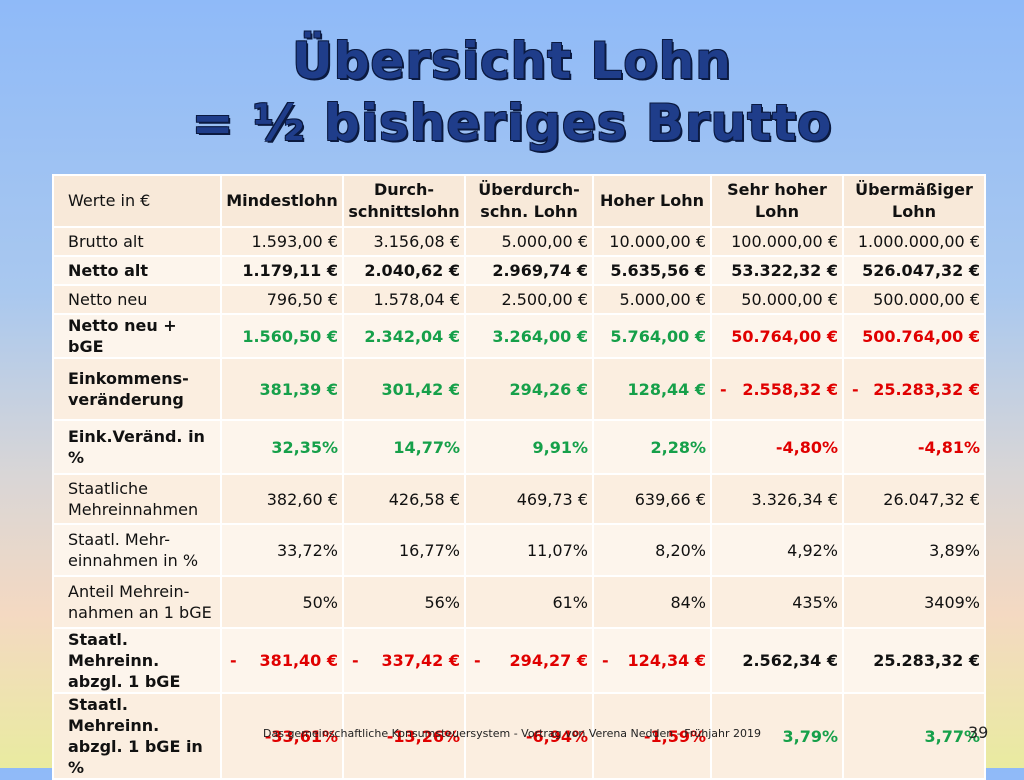 The height and width of the screenshot is (780, 1024). What do you see at coordinates (307, 550) in the screenshot?
I see `cell-value: 33,72%` at bounding box center [307, 550].